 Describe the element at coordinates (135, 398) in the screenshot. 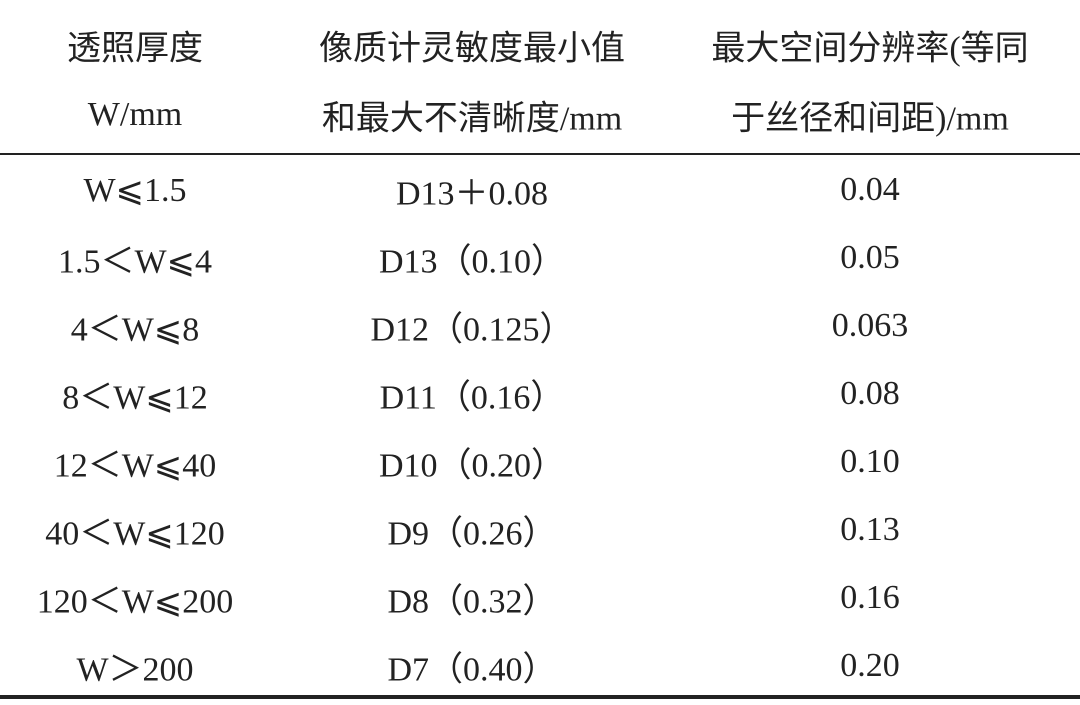

I see `table-cell: 8＜W⩽12` at that location.